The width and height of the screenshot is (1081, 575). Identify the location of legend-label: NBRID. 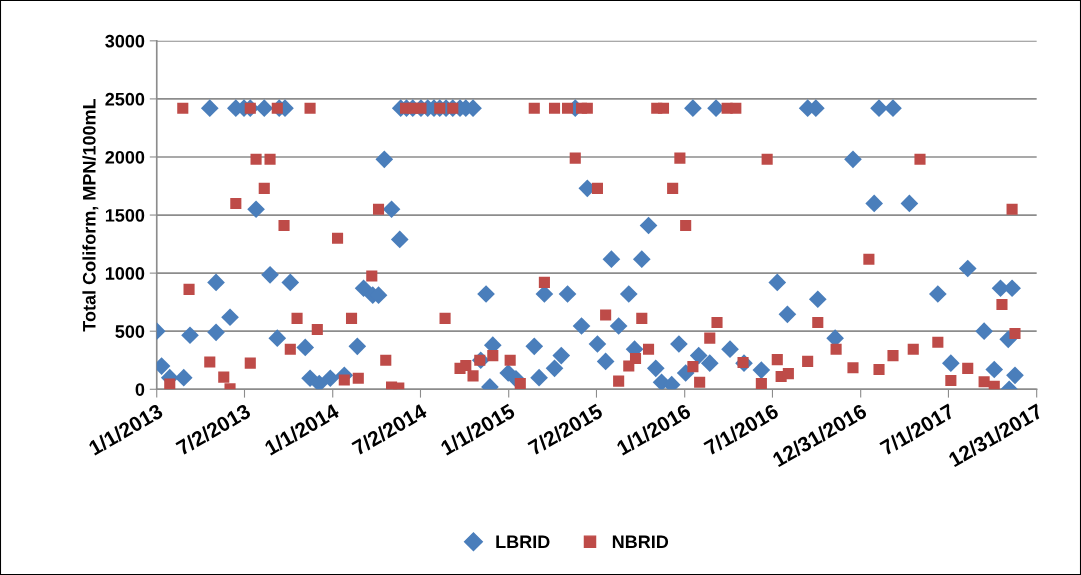
(640, 542).